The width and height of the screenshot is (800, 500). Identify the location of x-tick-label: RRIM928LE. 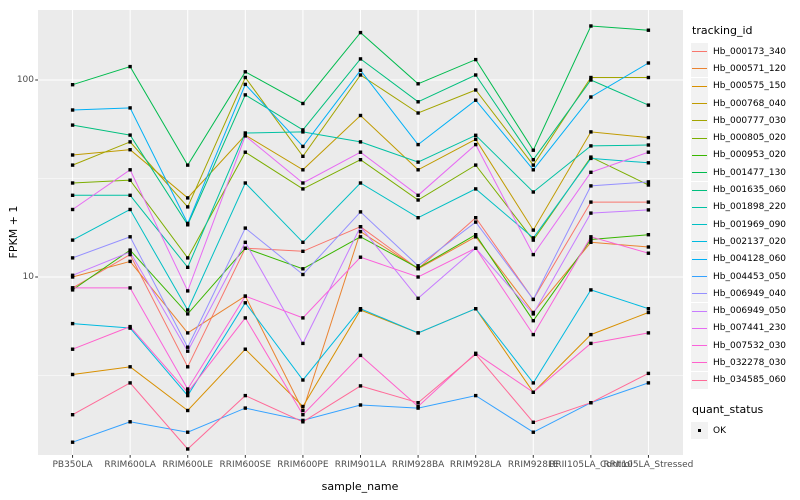
(533, 465).